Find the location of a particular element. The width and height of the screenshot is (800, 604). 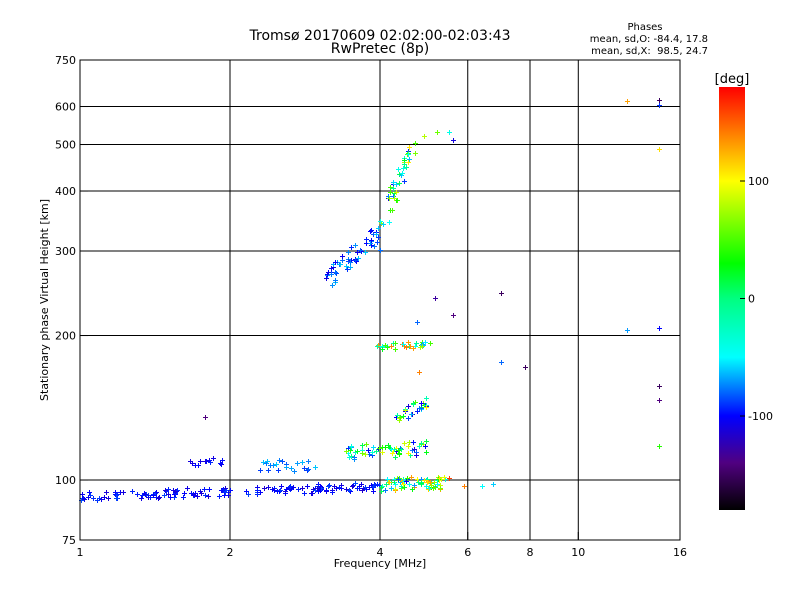

stats-title: Phases is located at coordinates (644, 27).